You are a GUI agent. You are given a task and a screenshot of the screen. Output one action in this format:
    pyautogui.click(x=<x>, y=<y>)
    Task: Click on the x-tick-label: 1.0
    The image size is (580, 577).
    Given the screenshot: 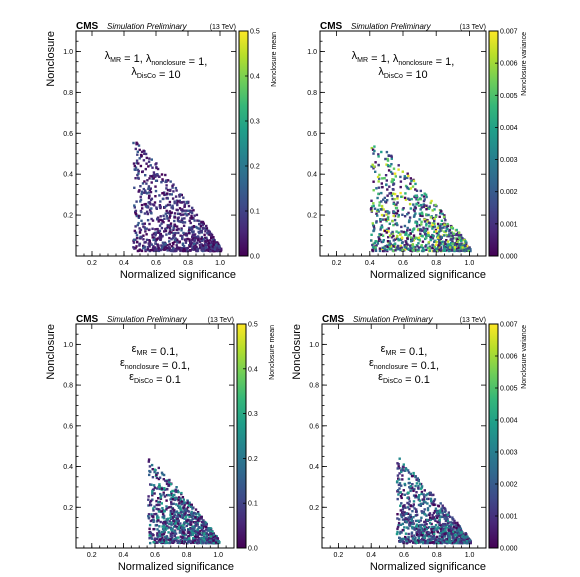 What is the action you would take?
    pyautogui.click(x=220, y=263)
    